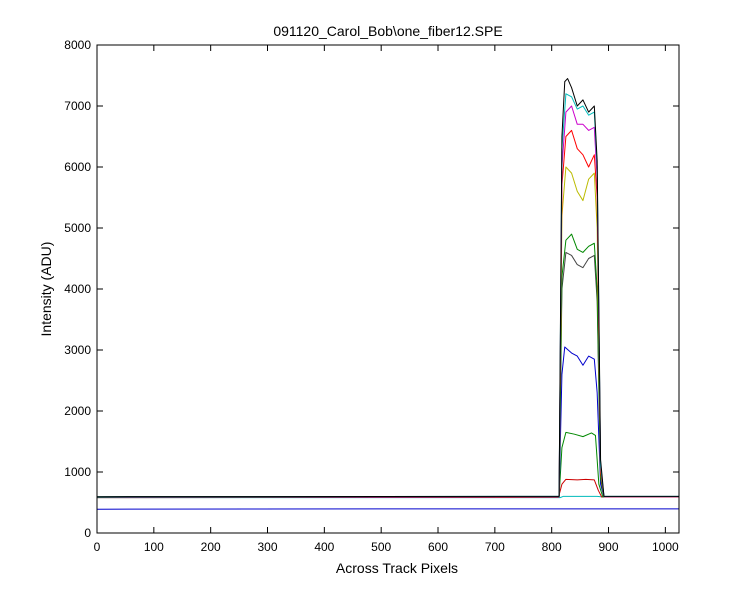 The width and height of the screenshot is (750, 605). Describe the element at coordinates (46, 289) in the screenshot. I see `y-axis-label: Intensity (ADU)` at that location.